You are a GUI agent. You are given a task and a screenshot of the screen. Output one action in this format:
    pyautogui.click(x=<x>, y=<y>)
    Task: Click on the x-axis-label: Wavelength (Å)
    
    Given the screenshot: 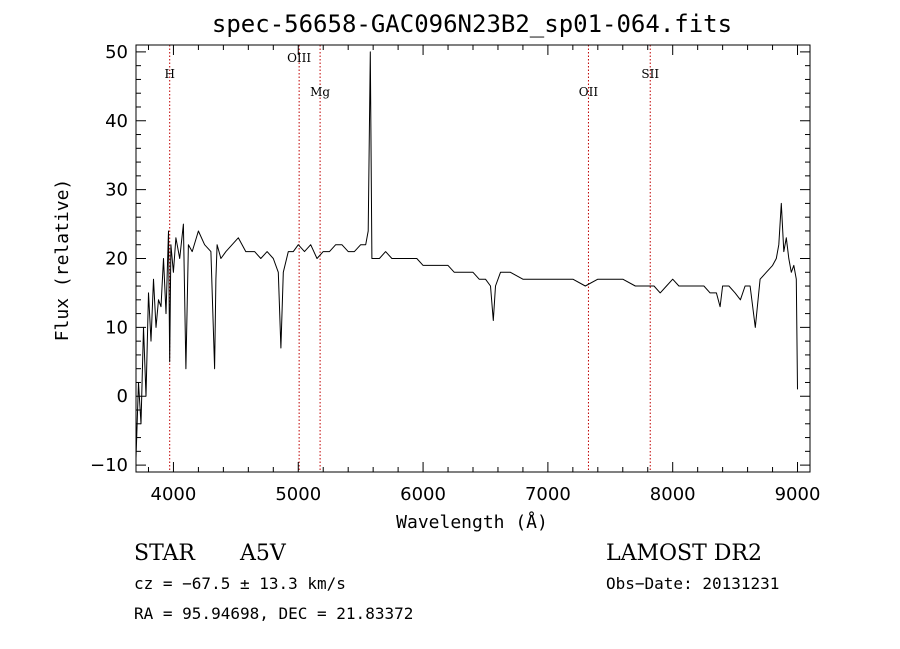 What is the action you would take?
    pyautogui.click(x=472, y=522)
    